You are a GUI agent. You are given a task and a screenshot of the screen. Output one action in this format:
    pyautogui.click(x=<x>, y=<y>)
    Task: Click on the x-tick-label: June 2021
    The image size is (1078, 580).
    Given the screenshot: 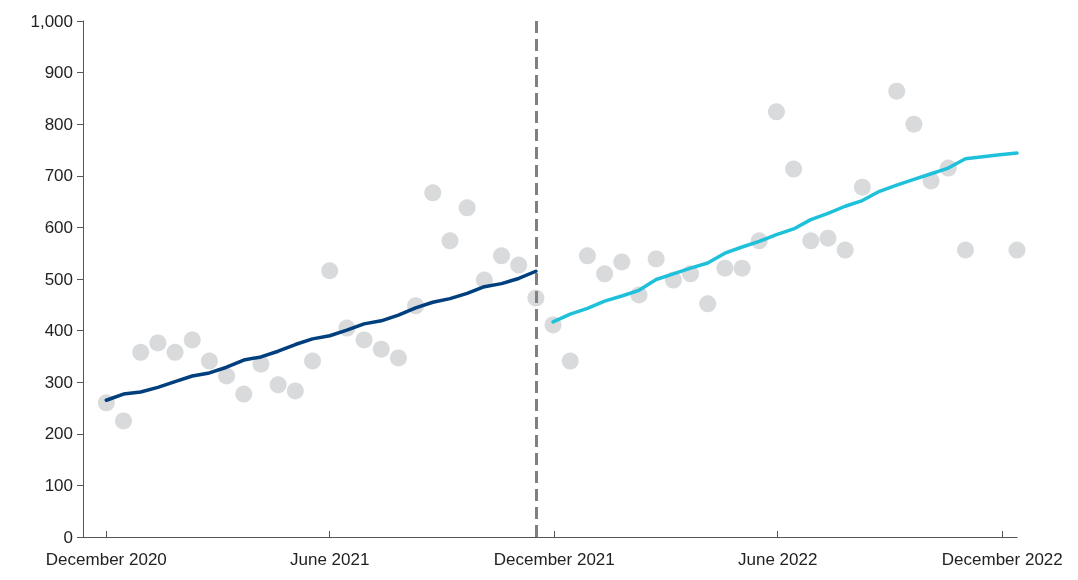 What is the action you would take?
    pyautogui.click(x=329, y=559)
    